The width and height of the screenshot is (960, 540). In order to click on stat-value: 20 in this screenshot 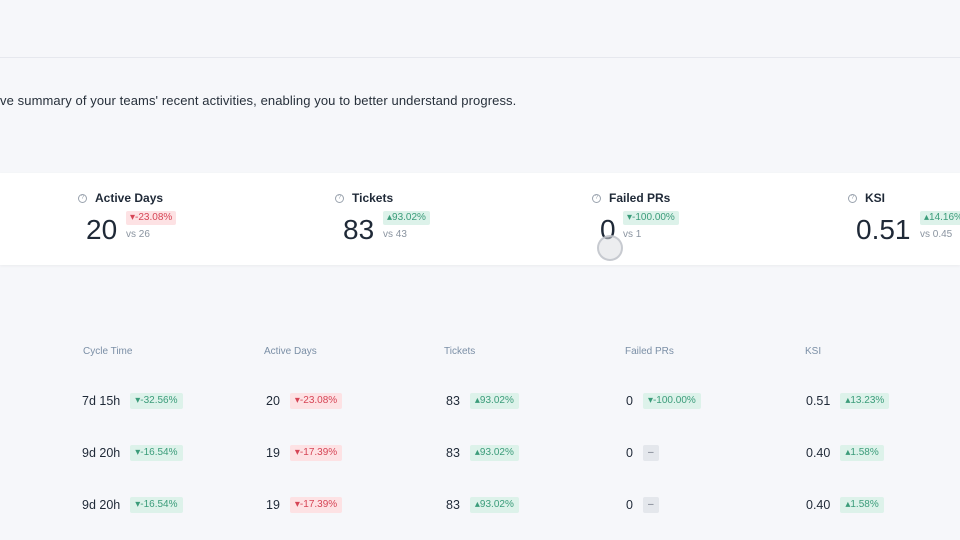, I will do `click(102, 229)`.